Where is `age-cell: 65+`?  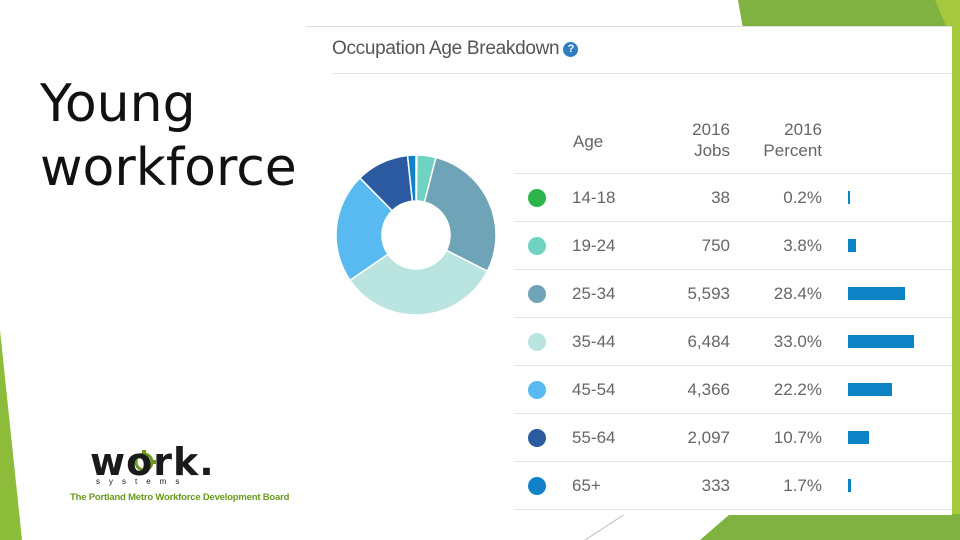 age-cell: 65+ is located at coordinates (586, 485).